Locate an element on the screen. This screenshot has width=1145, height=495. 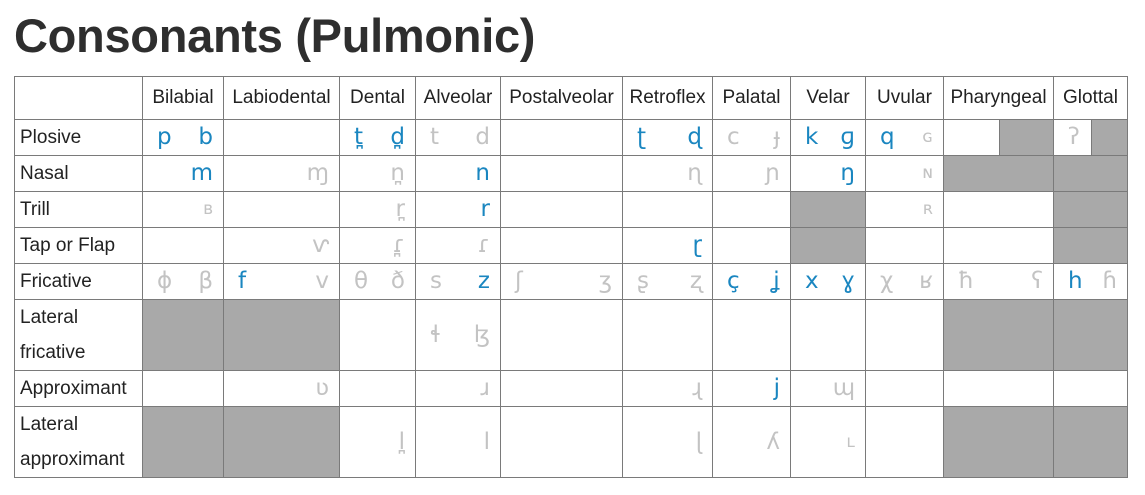
consonant-cell: ʙ is located at coordinates (183, 209).